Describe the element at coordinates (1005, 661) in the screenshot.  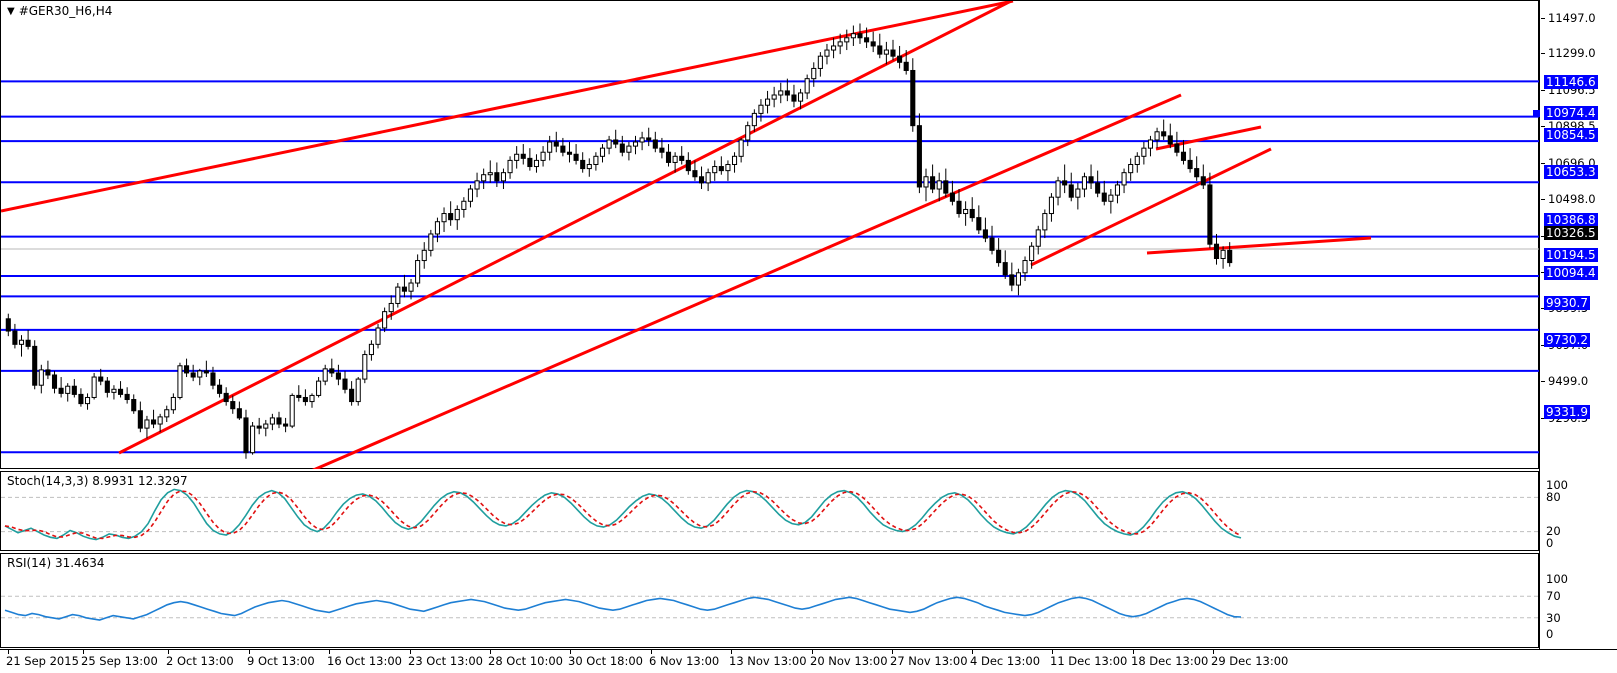
I see `time-axis-label: 4 Dec 13:00` at that location.